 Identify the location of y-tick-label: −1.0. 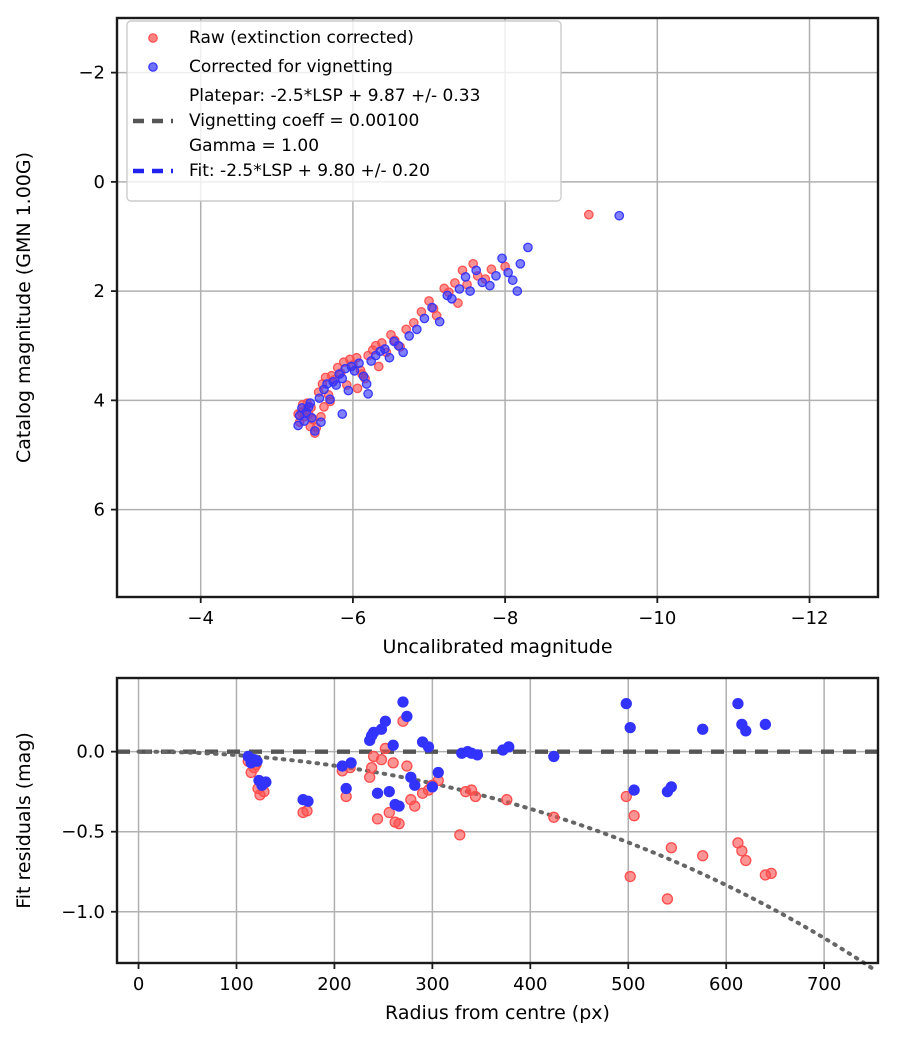
(83, 912).